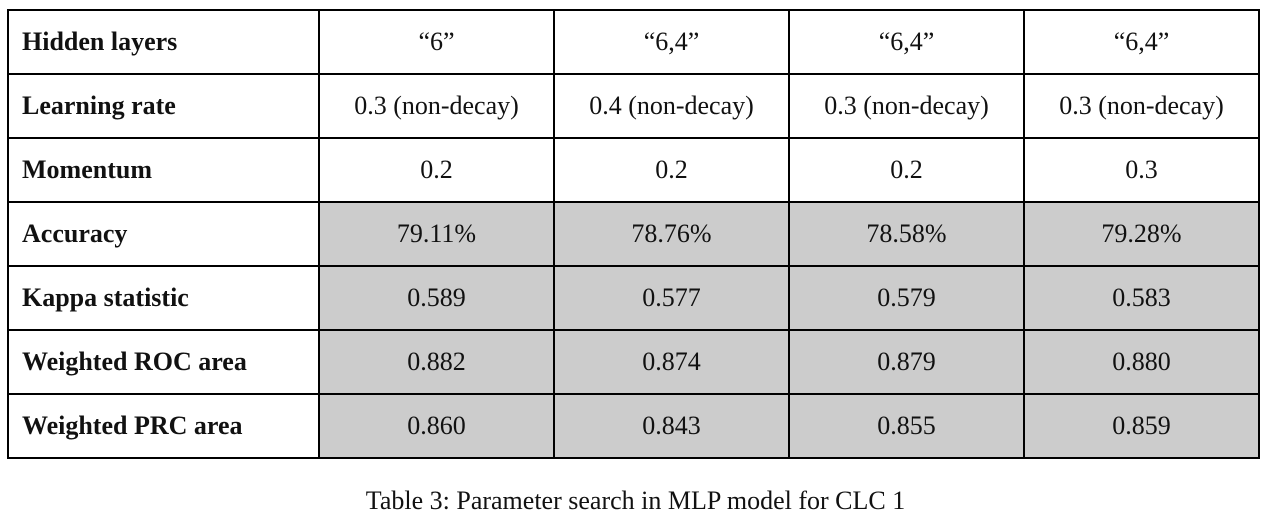  I want to click on table-cell: 0.843, so click(671, 426).